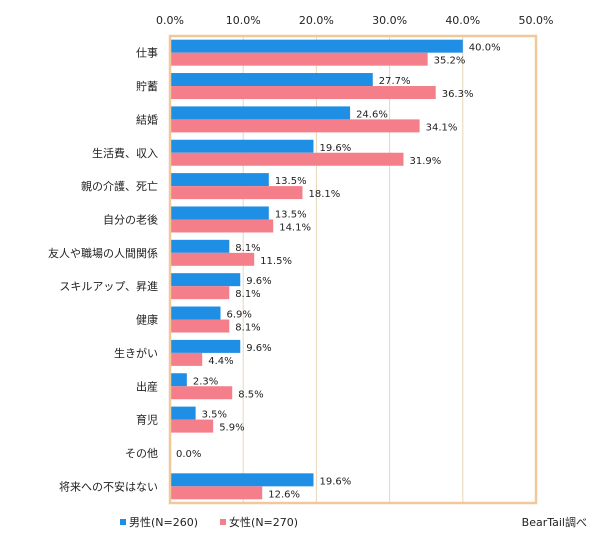 Image resolution: width=597 pixels, height=549 pixels. What do you see at coordinates (223, 522) in the screenshot?
I see `legend-swatch-female` at bounding box center [223, 522].